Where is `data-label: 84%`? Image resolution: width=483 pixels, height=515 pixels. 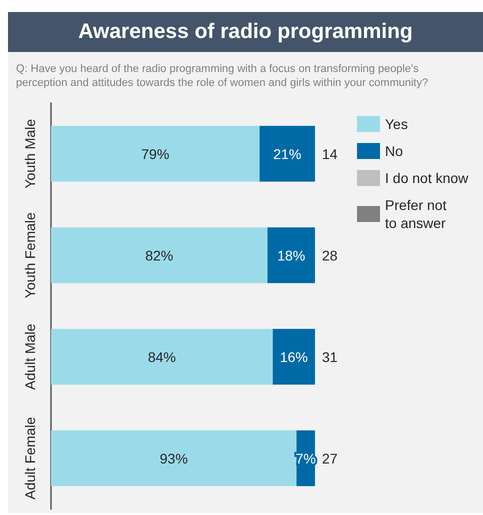
data-label: 84% is located at coordinates (162, 356).